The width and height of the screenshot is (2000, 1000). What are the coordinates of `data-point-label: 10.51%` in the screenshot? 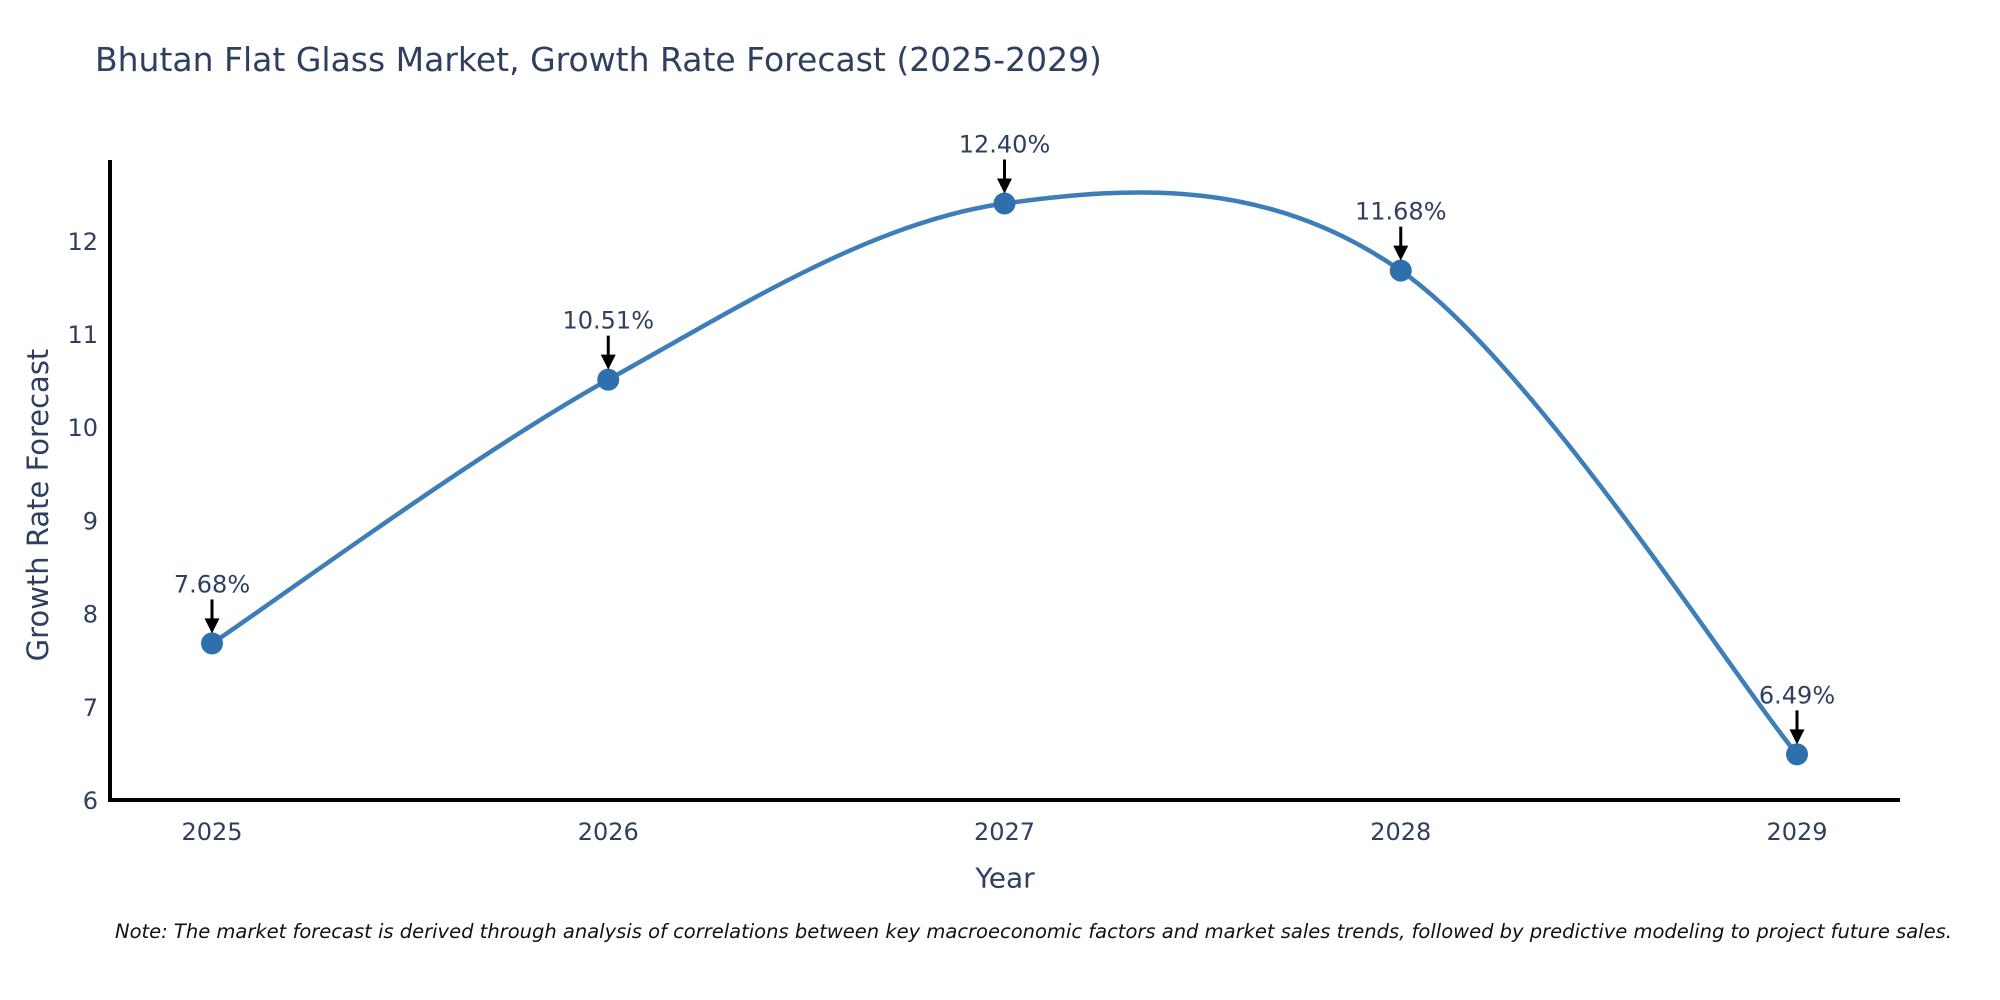 It's located at (608, 321).